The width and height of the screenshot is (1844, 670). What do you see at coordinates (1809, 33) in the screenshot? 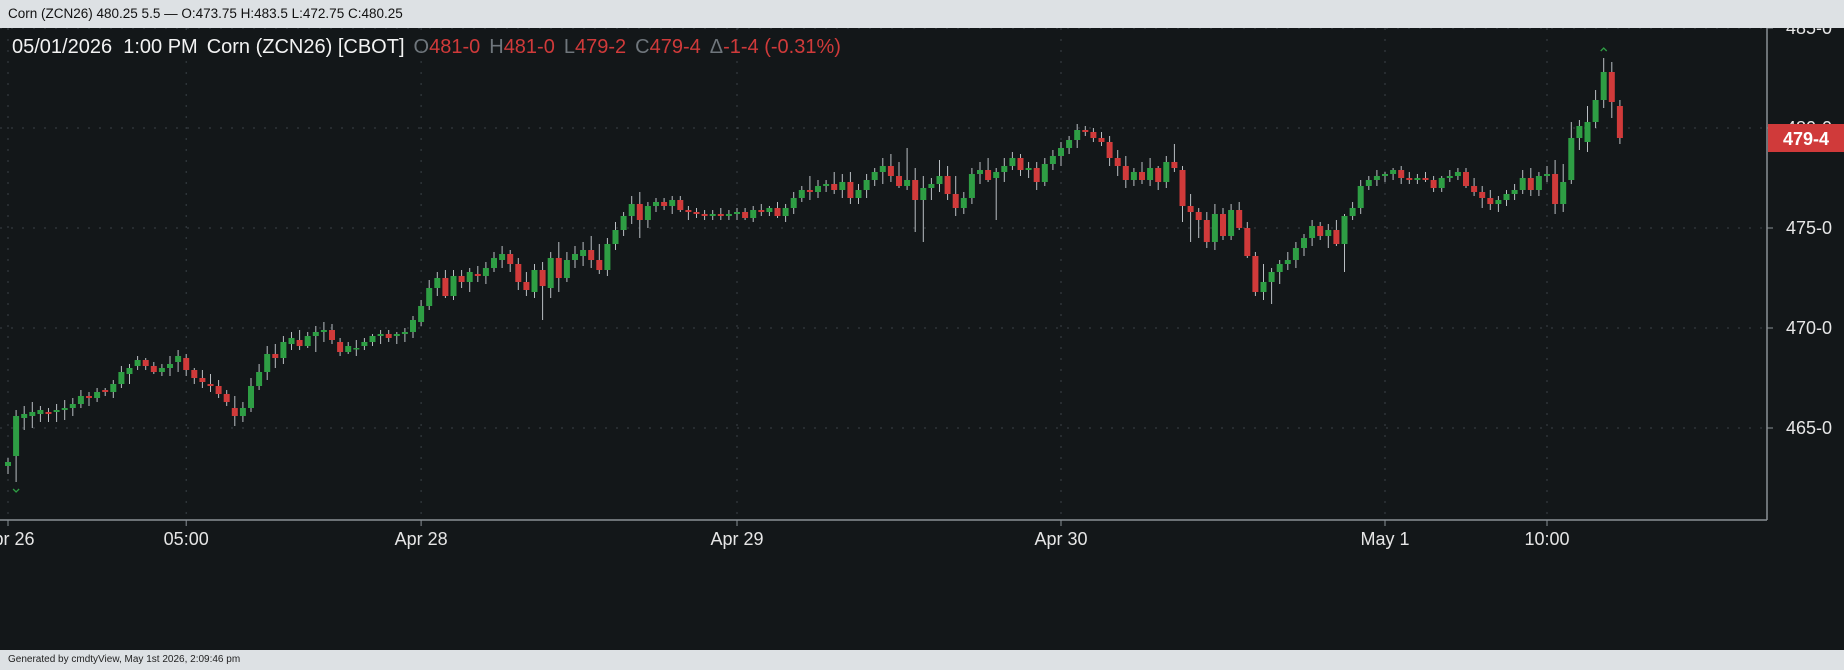
I see `y-tick-label: 485-0` at bounding box center [1809, 33].